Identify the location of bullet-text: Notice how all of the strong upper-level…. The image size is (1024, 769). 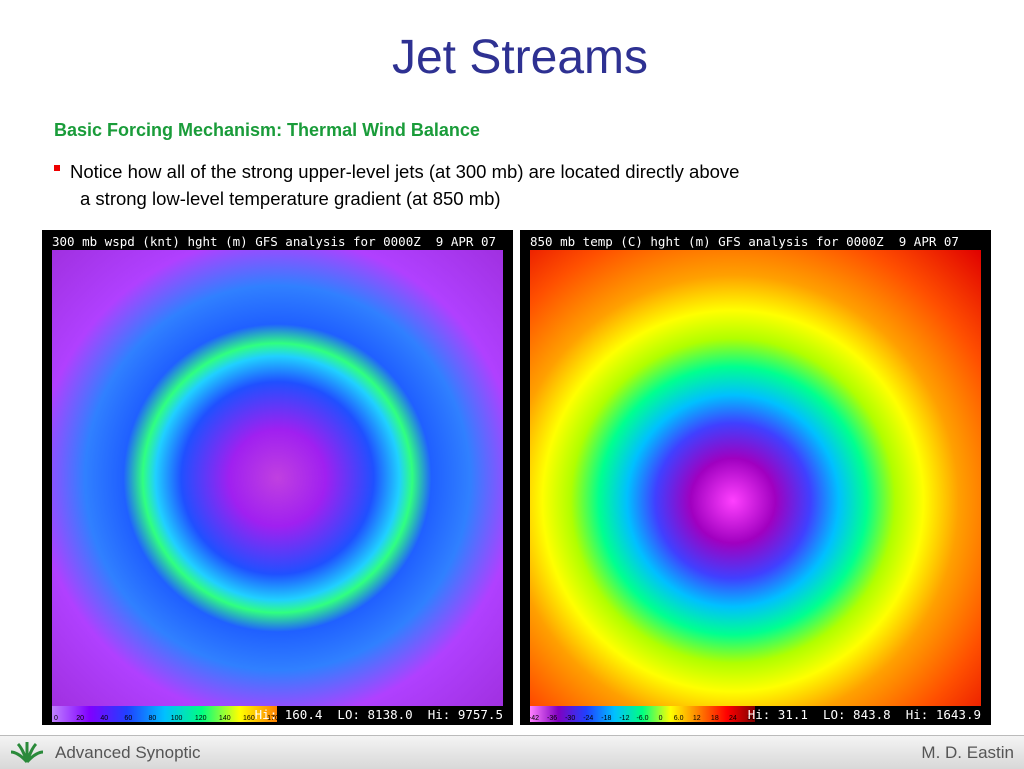
(405, 171).